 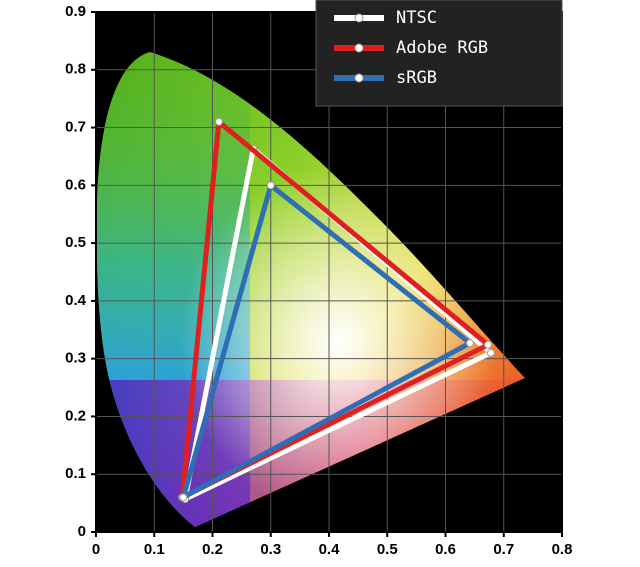 I want to click on y-tick-label: 0.9, so click(x=75, y=11).